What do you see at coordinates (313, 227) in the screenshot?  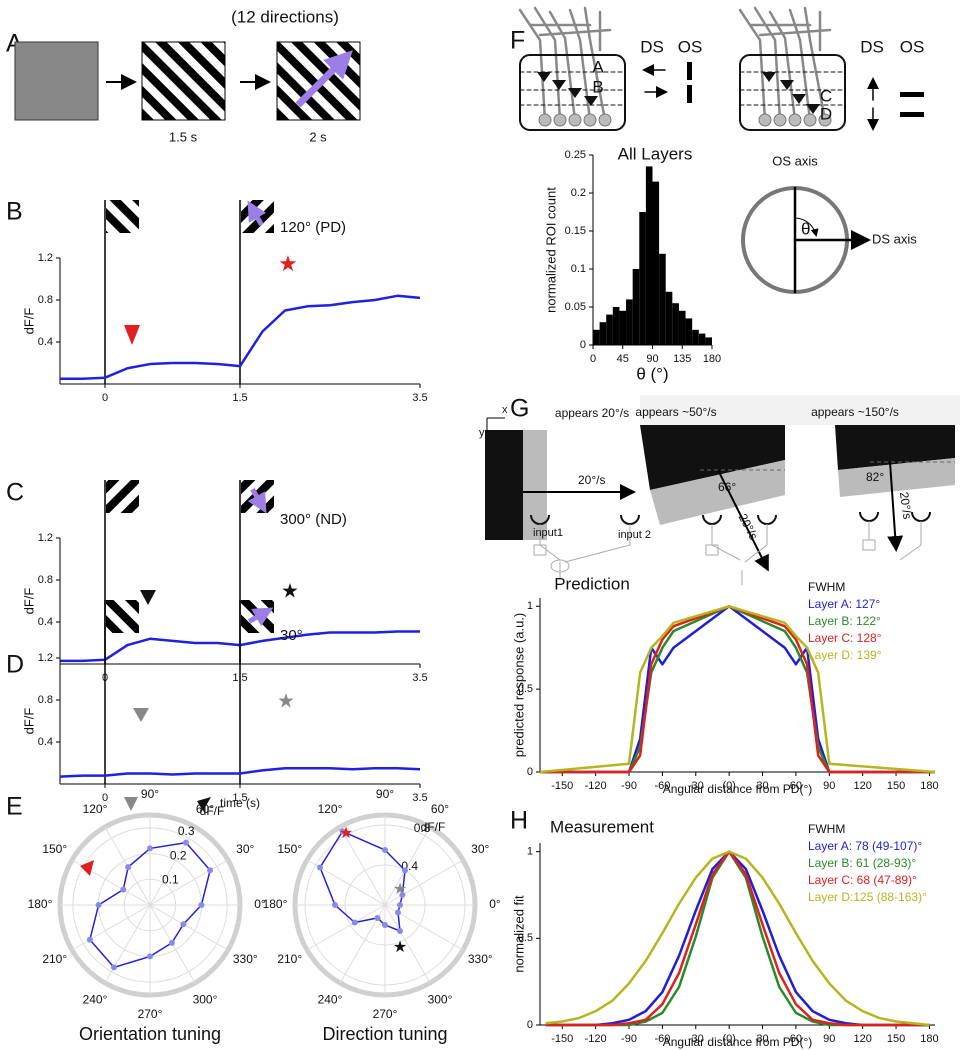 I see `annotation: 120° (PD)` at bounding box center [313, 227].